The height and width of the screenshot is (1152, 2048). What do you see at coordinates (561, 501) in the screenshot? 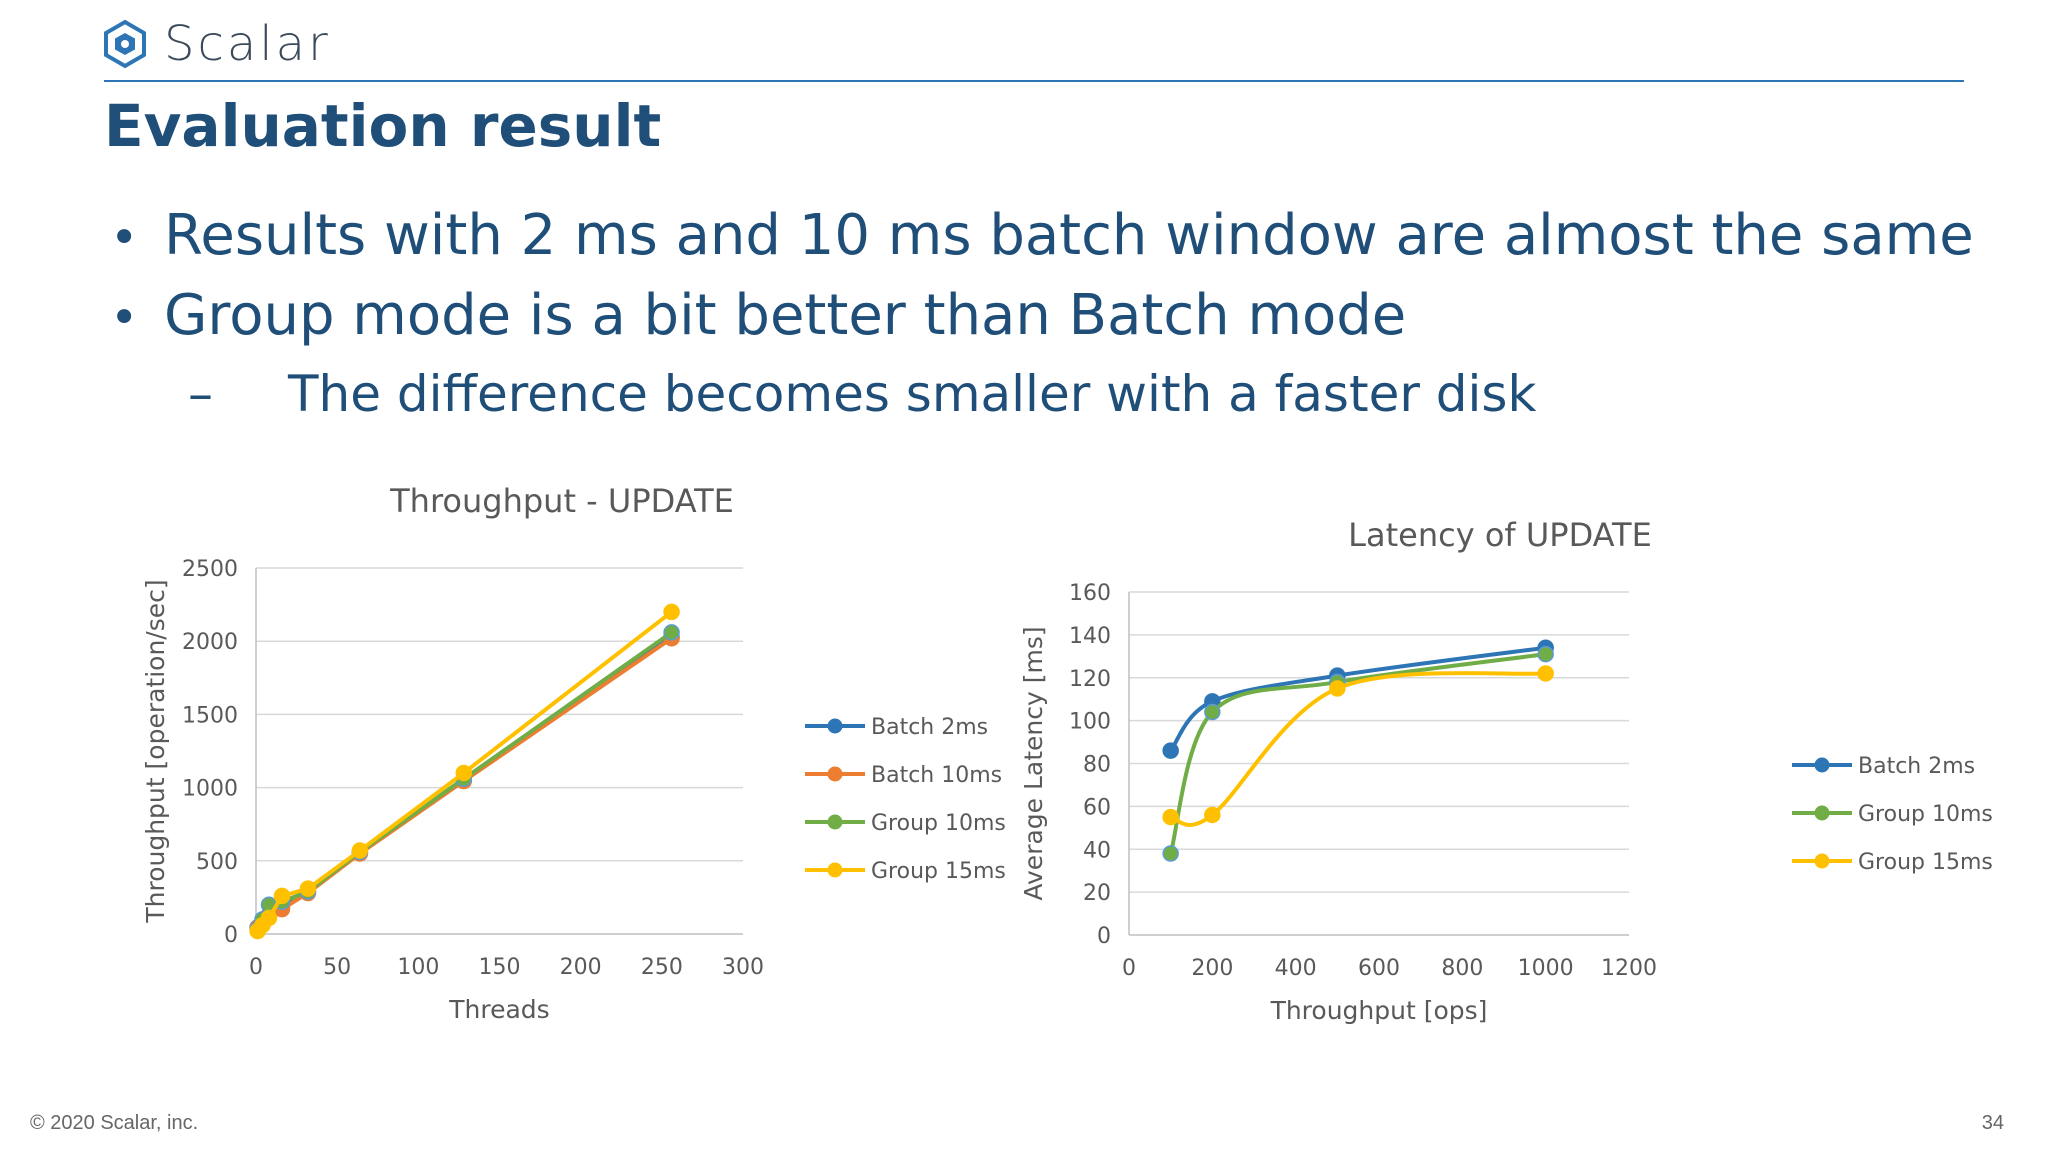
I see `chart-title: Throughput - UPDATE` at bounding box center [561, 501].